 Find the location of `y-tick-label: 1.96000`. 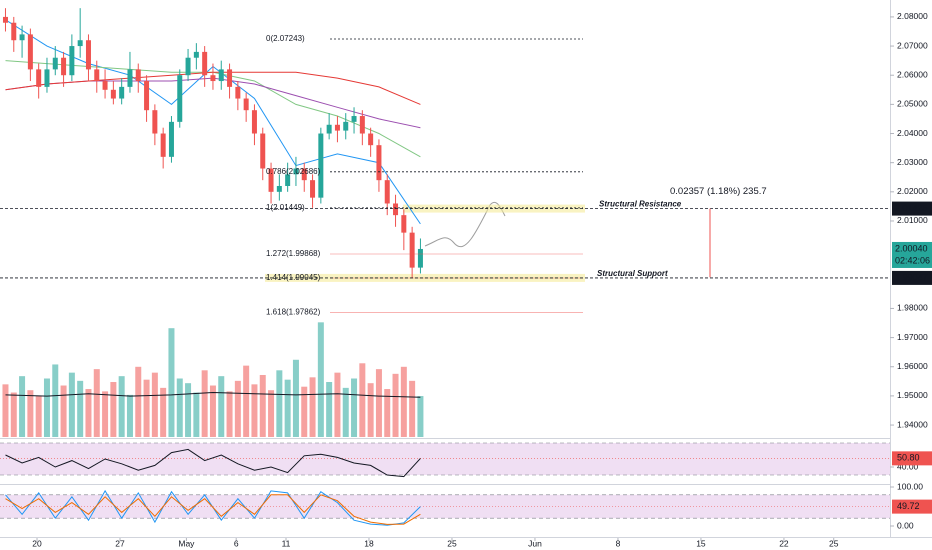

y-tick-label: 1.96000 is located at coordinates (912, 366).